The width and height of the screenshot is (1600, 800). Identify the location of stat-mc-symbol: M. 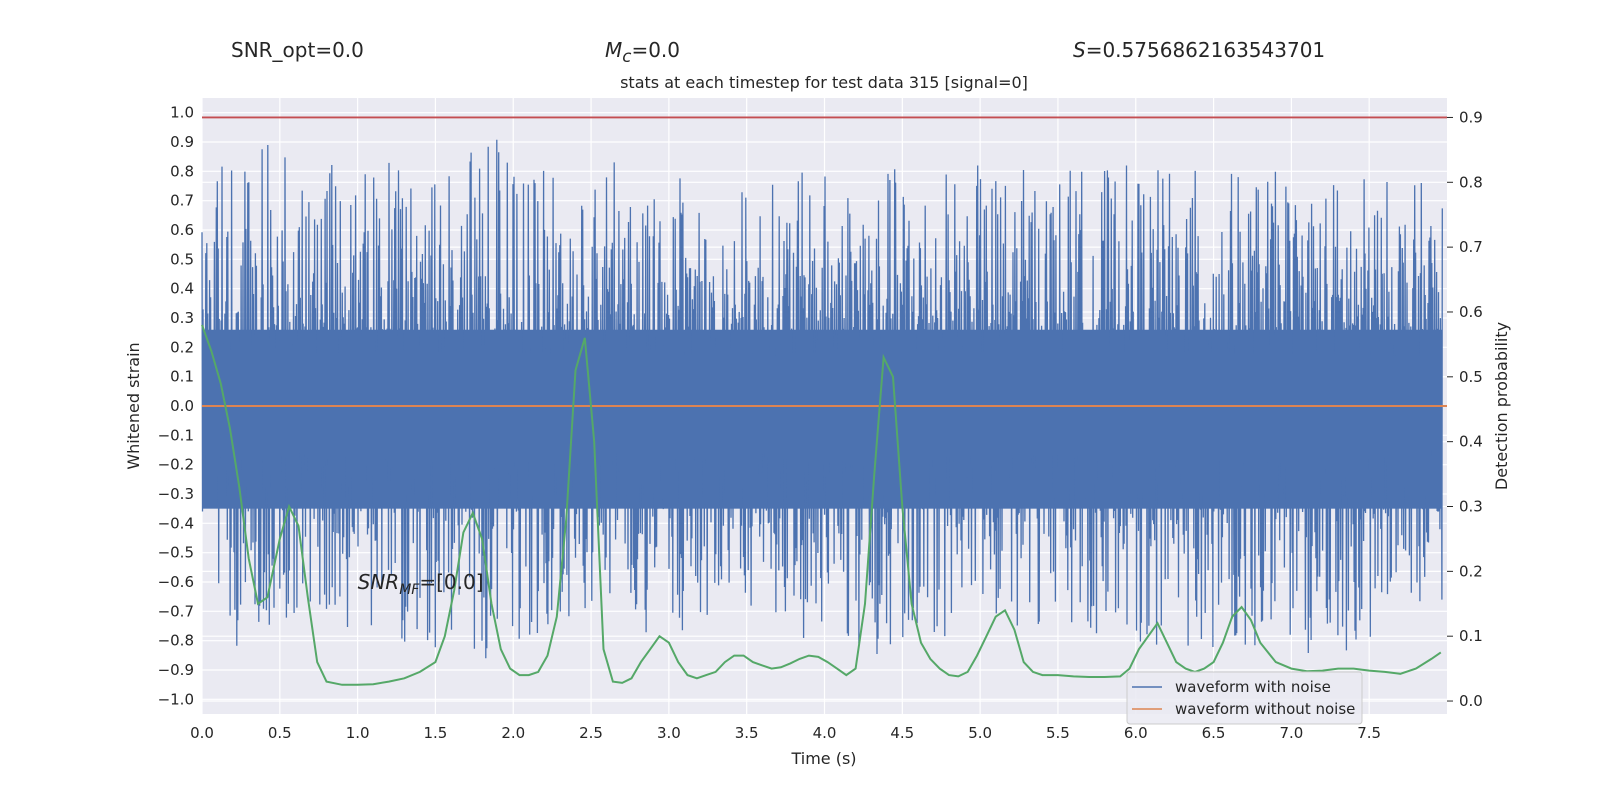
(614, 50).